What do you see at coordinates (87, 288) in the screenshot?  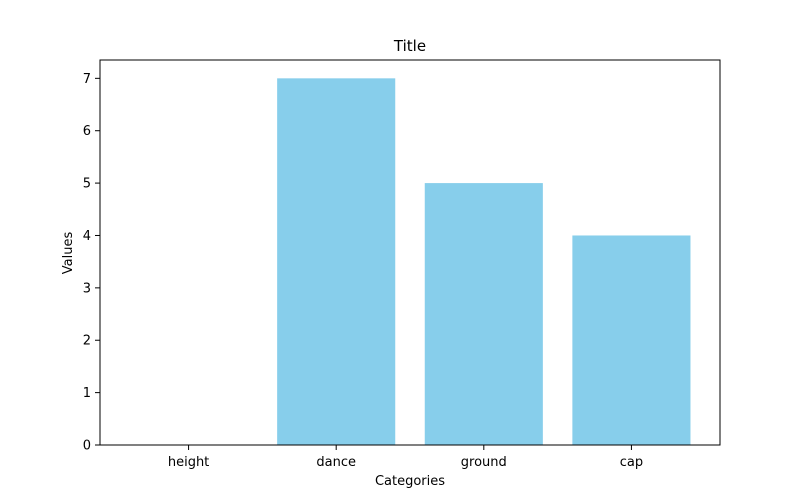 I see `y-tick-label: 3` at bounding box center [87, 288].